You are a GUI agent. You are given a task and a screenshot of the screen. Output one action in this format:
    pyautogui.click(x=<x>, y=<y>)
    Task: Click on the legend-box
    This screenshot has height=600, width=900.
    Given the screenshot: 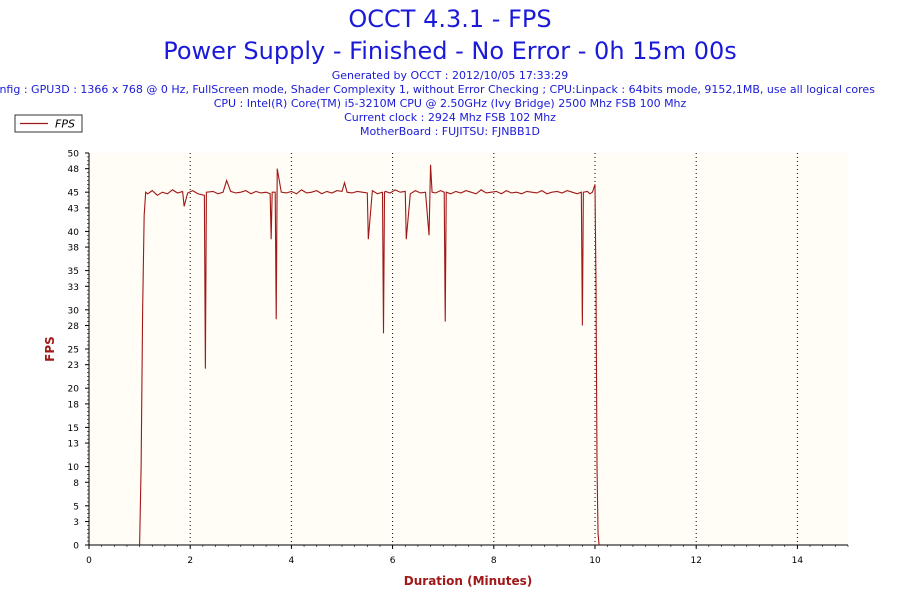 What is the action you would take?
    pyautogui.click(x=48, y=123)
    